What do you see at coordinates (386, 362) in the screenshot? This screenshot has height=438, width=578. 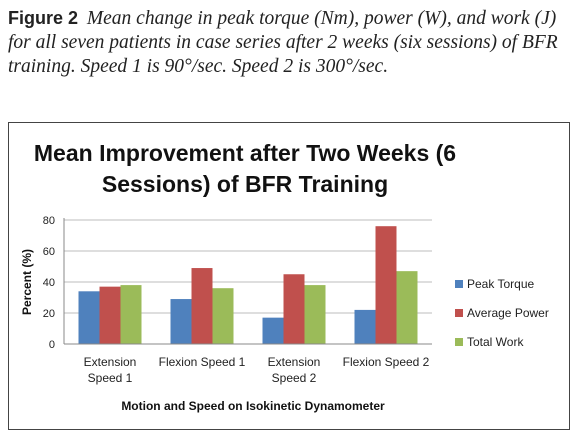 I see `x-category-label: Flexion Speed 2` at bounding box center [386, 362].